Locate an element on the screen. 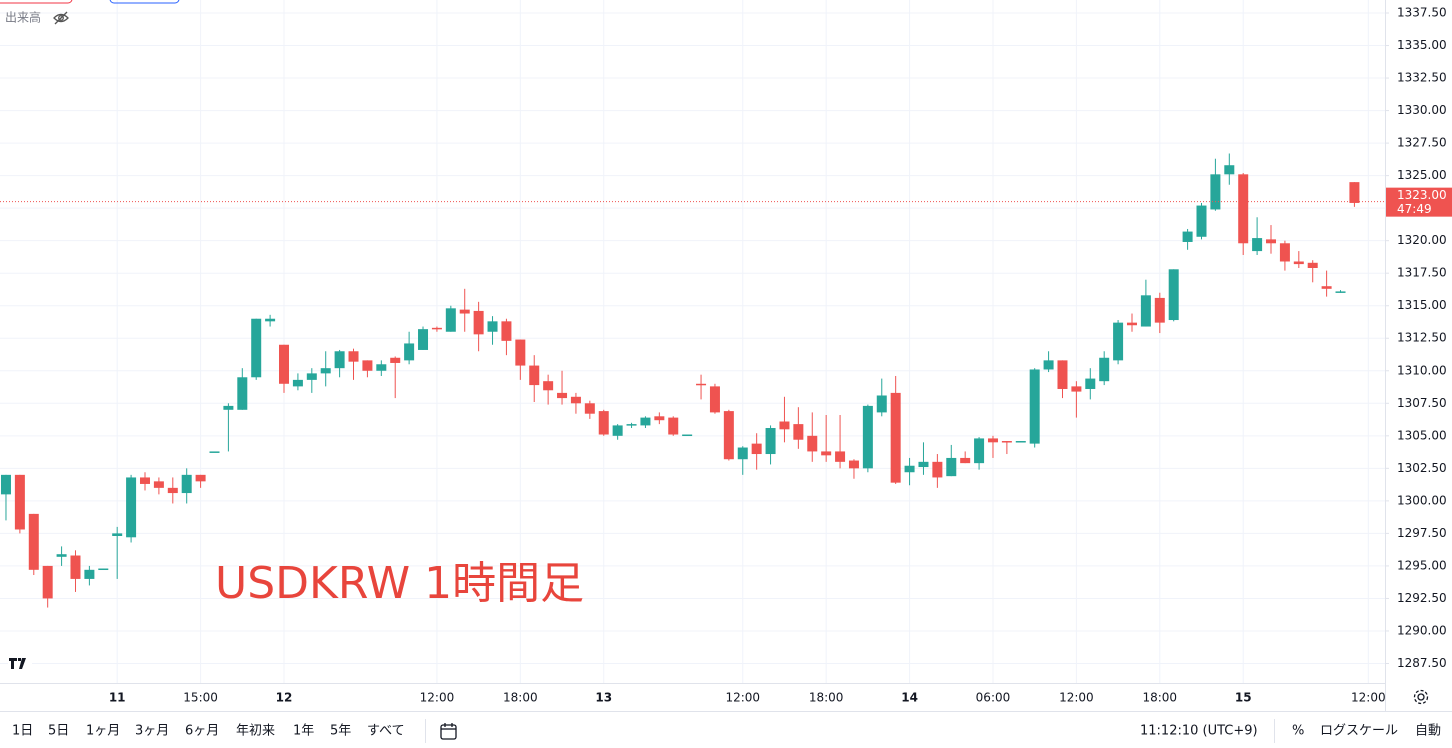 The height and width of the screenshot is (748, 1452). y-tick-label: 1332.50 is located at coordinates (1422, 78).